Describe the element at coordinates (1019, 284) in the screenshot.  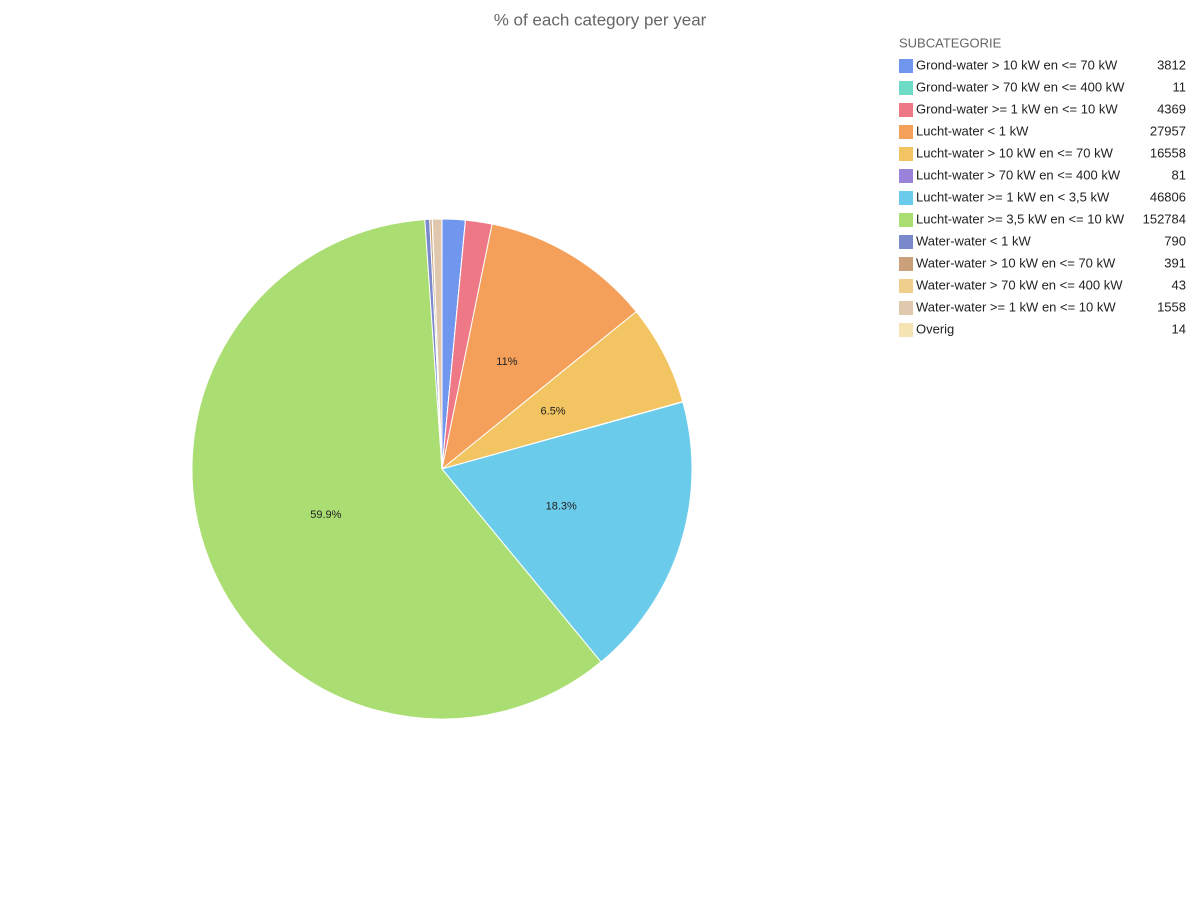
I see `legend-label: Water-water > 70 kW en <= 400 kW` at that location.